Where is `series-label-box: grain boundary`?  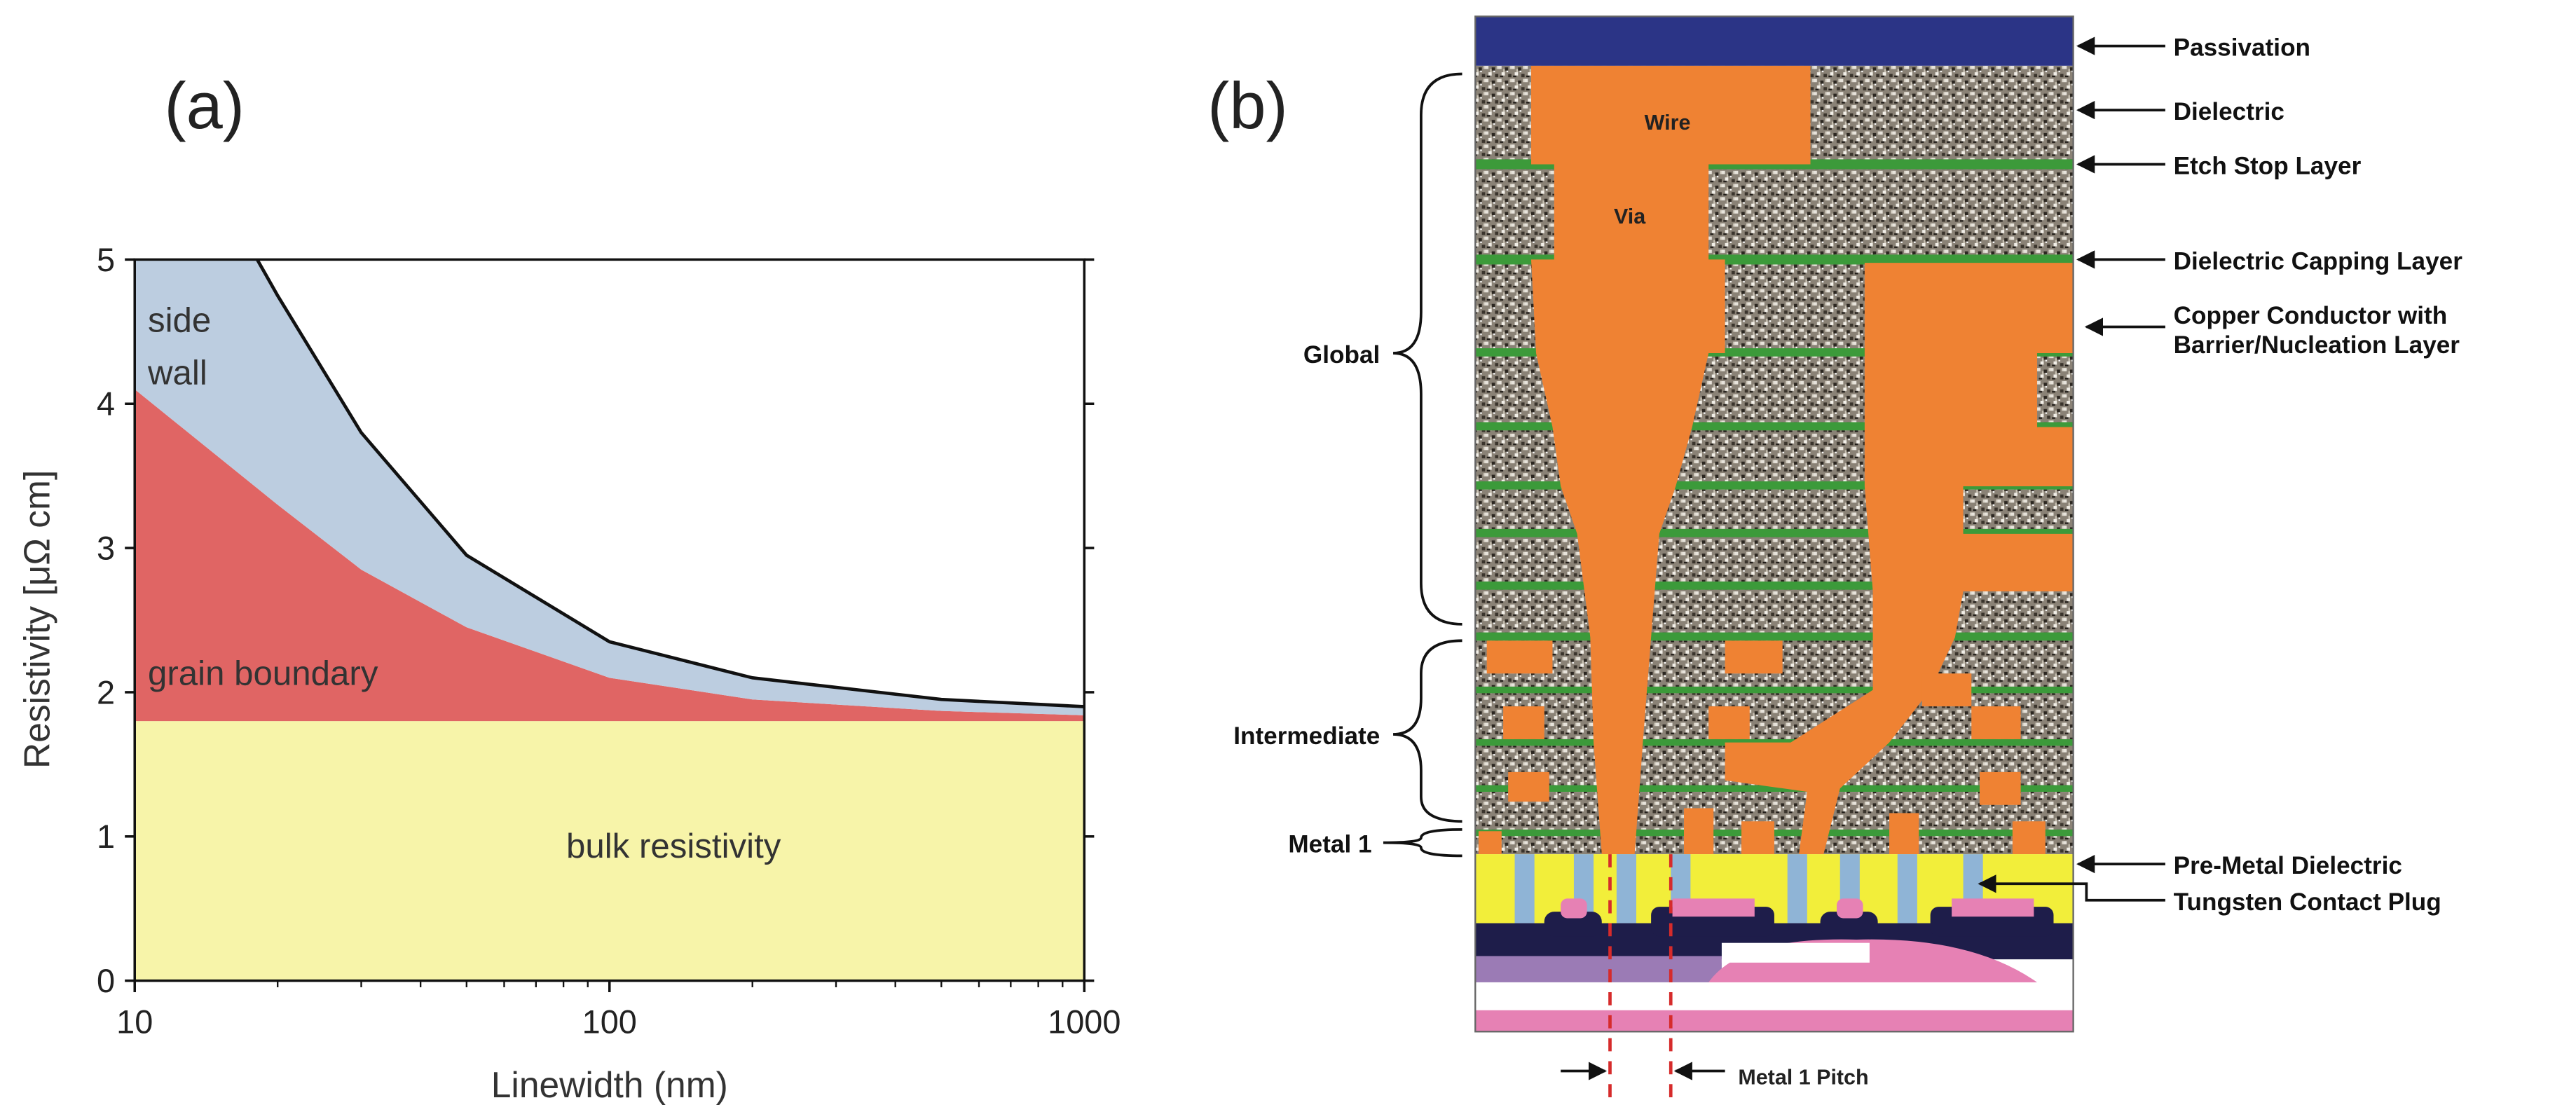 series-label-box: grain boundary is located at coordinates (262, 674).